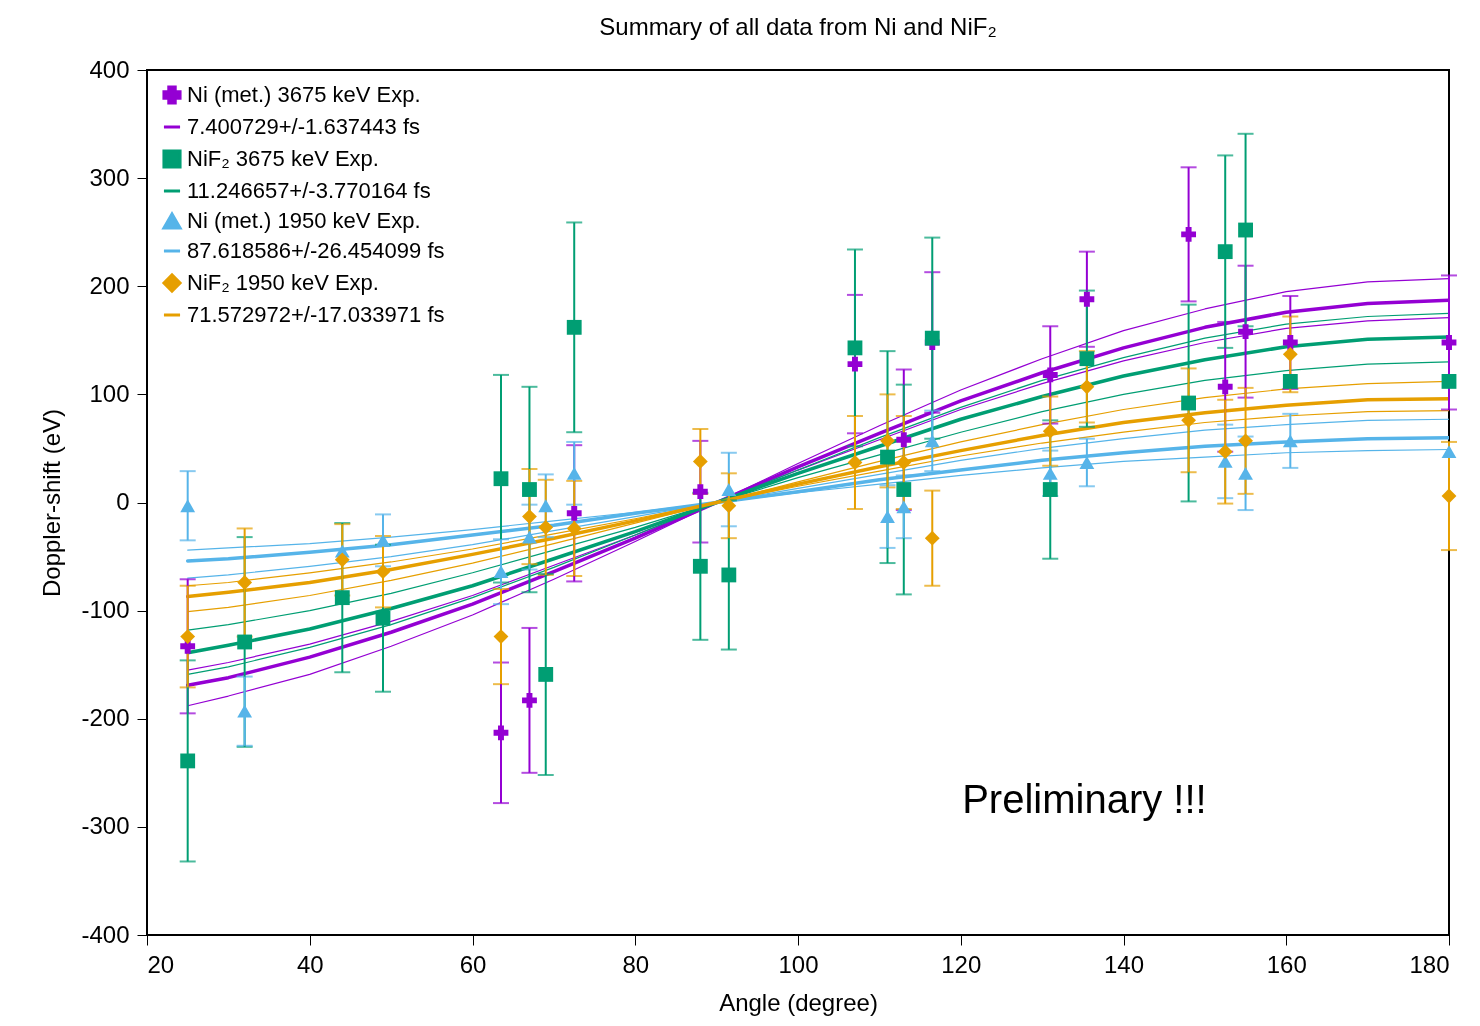 This screenshot has height=1026, width=1480. What do you see at coordinates (316, 314) in the screenshot?
I see `legend-label: 71.572972+/-17.033971 fs` at bounding box center [316, 314].